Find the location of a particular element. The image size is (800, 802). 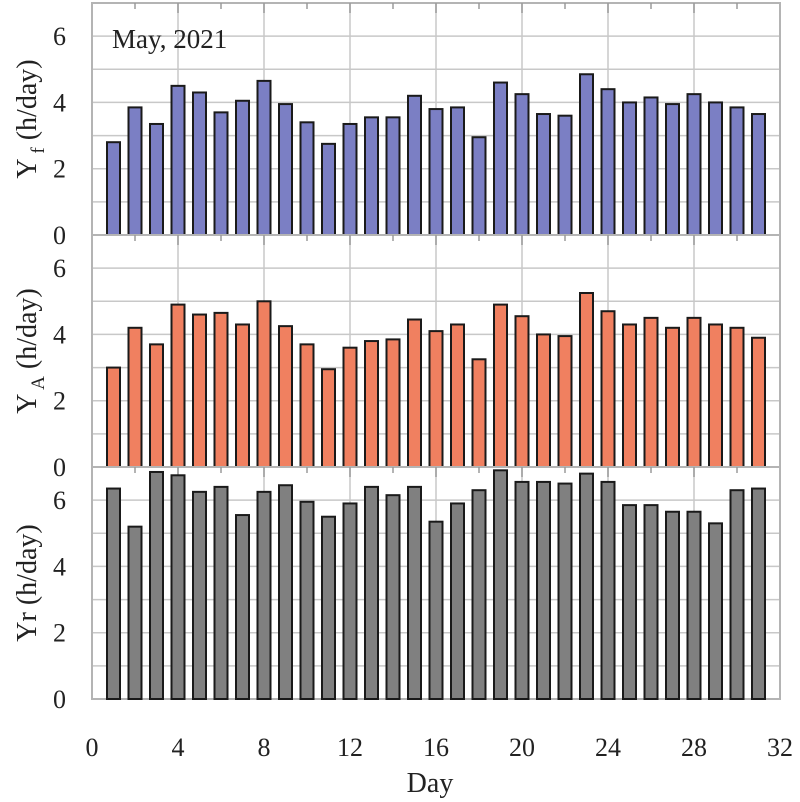

x-tick-label: 0 is located at coordinates (92, 747).